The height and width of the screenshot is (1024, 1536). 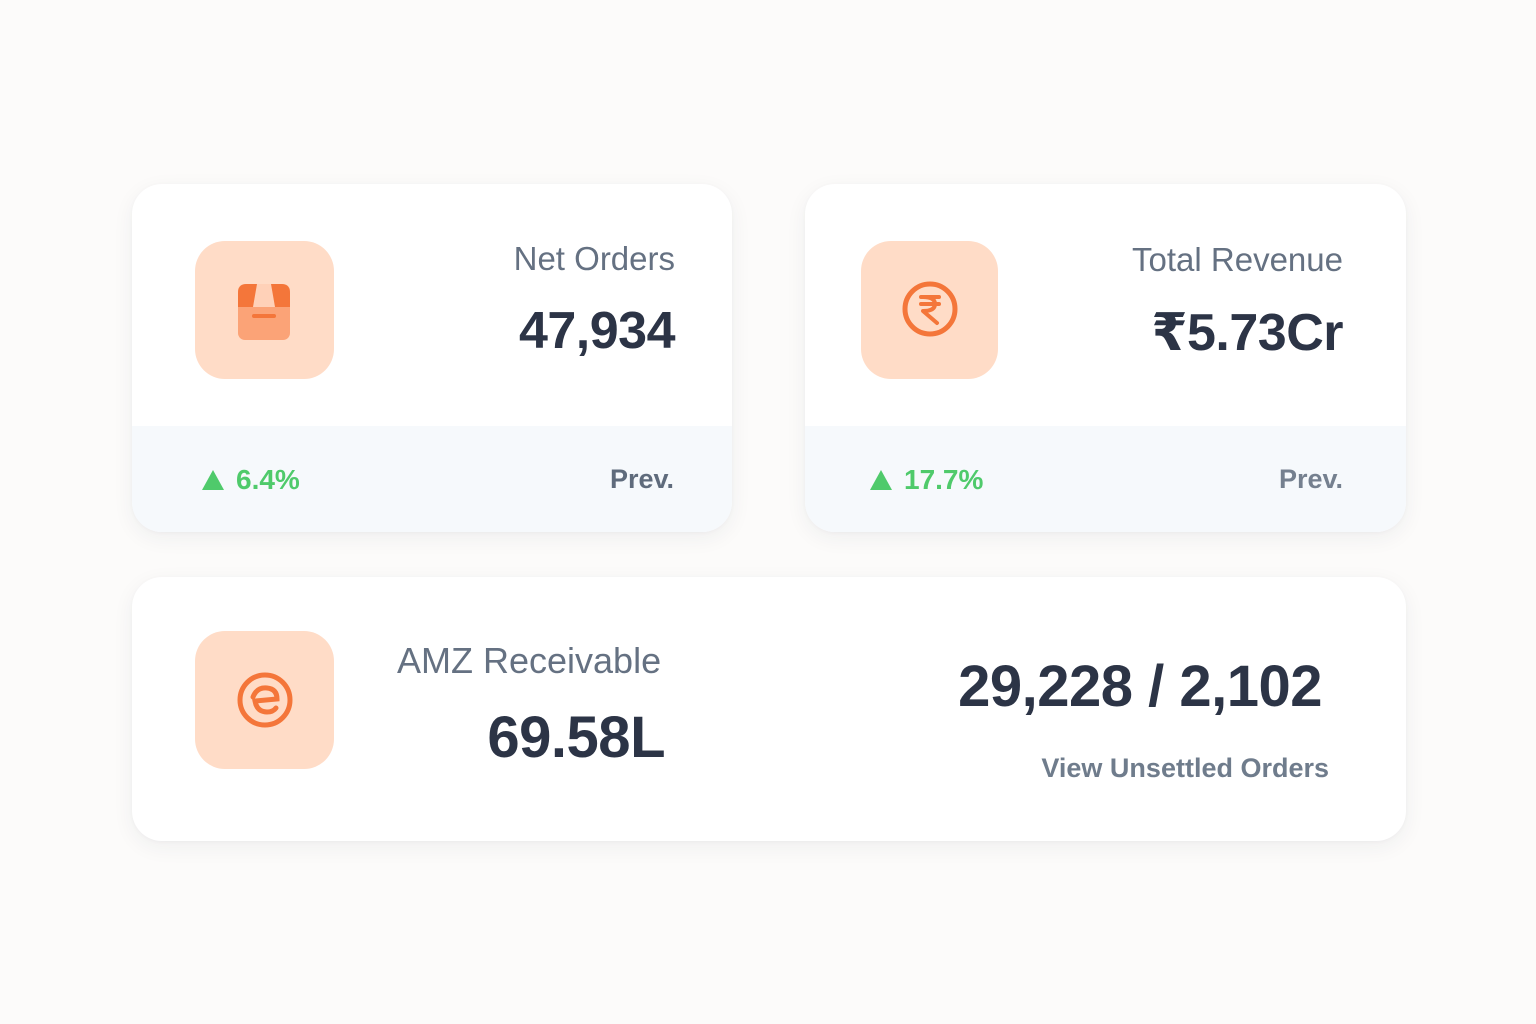 I want to click on amazon-receivable-icon, so click(x=264, y=700).